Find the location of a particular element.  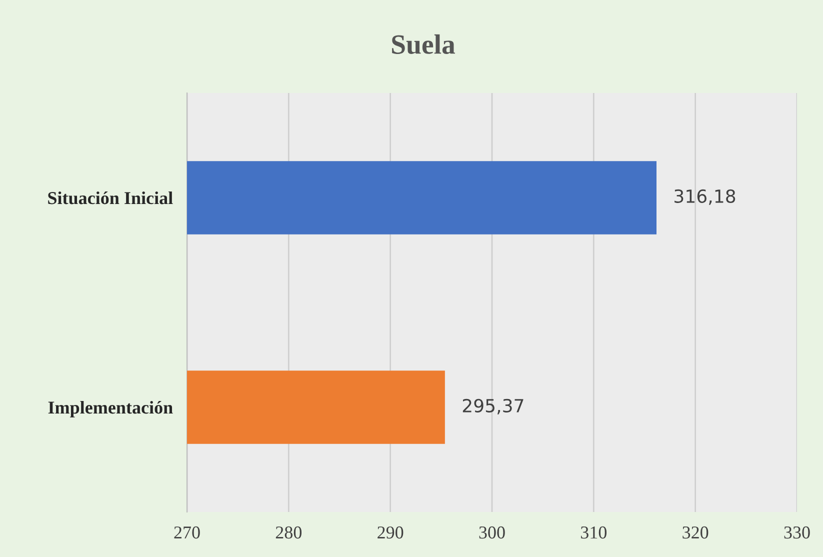

chart-title: Suela is located at coordinates (423, 44).